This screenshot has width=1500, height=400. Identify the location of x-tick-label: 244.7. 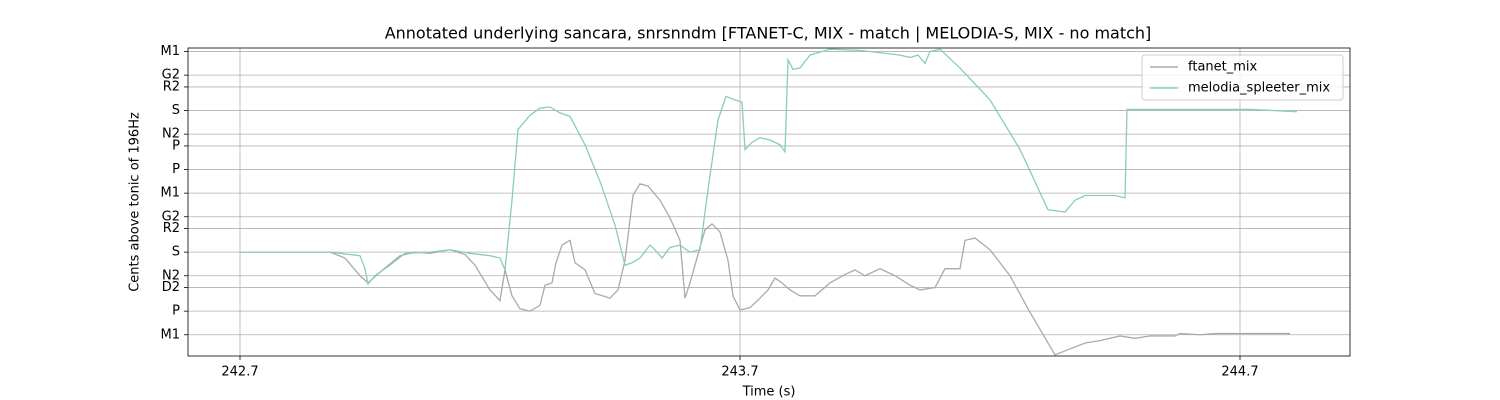
(1239, 372).